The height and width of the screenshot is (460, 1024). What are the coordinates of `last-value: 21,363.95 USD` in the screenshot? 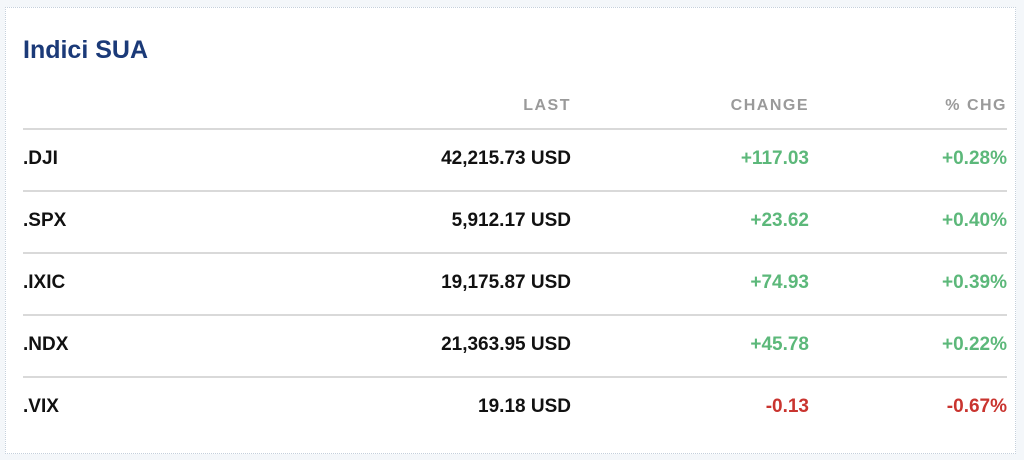 It's located at (506, 344).